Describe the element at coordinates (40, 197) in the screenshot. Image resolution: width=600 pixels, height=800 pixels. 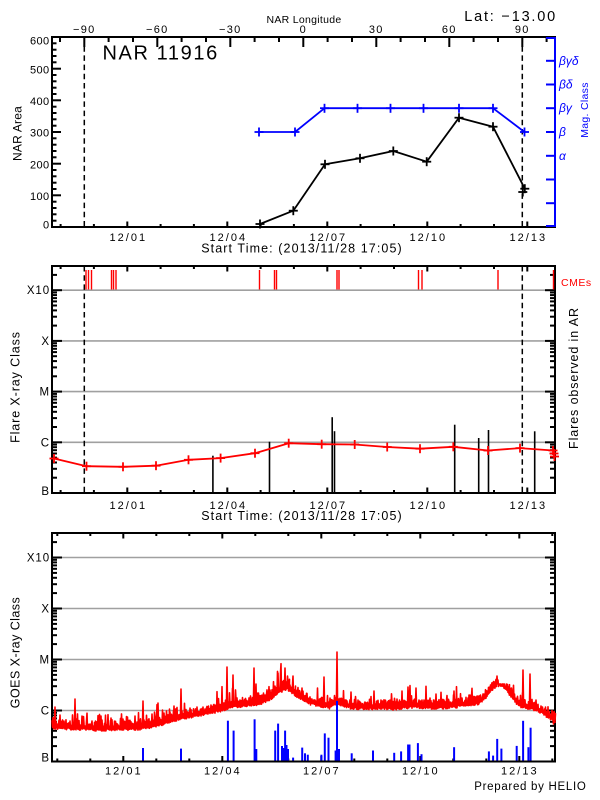
I see `svg-text: 100` at that location.